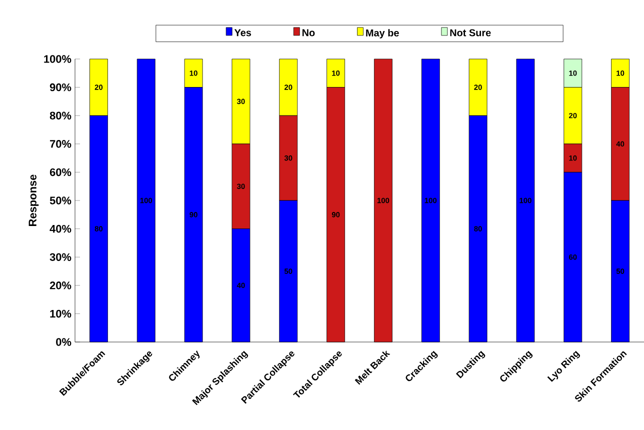 The image size is (644, 430). I want to click on y-tick-label: 70%, so click(61, 144).